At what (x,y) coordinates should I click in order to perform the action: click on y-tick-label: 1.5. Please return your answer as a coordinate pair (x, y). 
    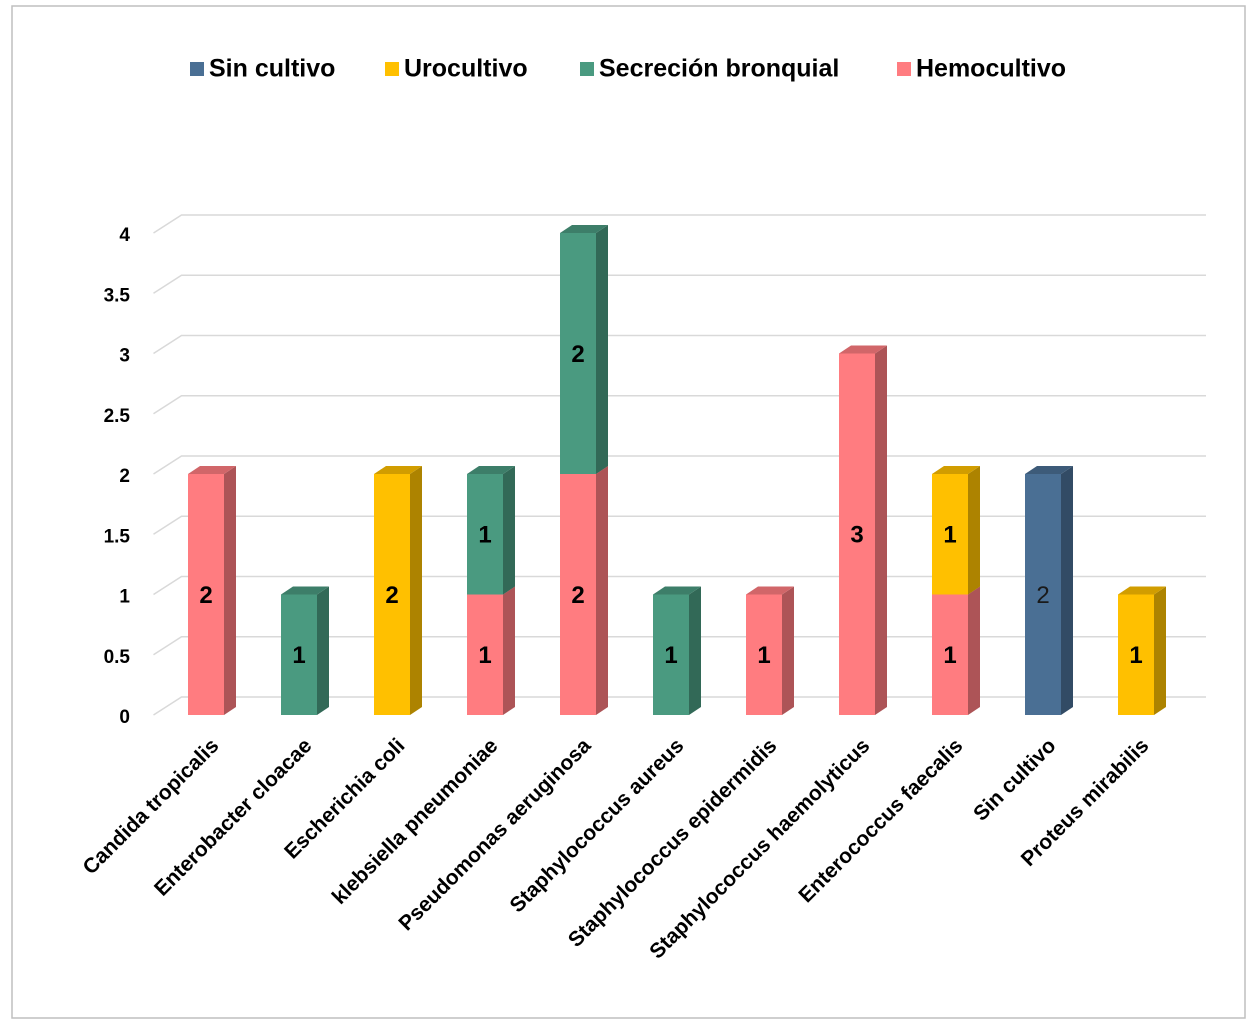
    Looking at the image, I should click on (117, 536).